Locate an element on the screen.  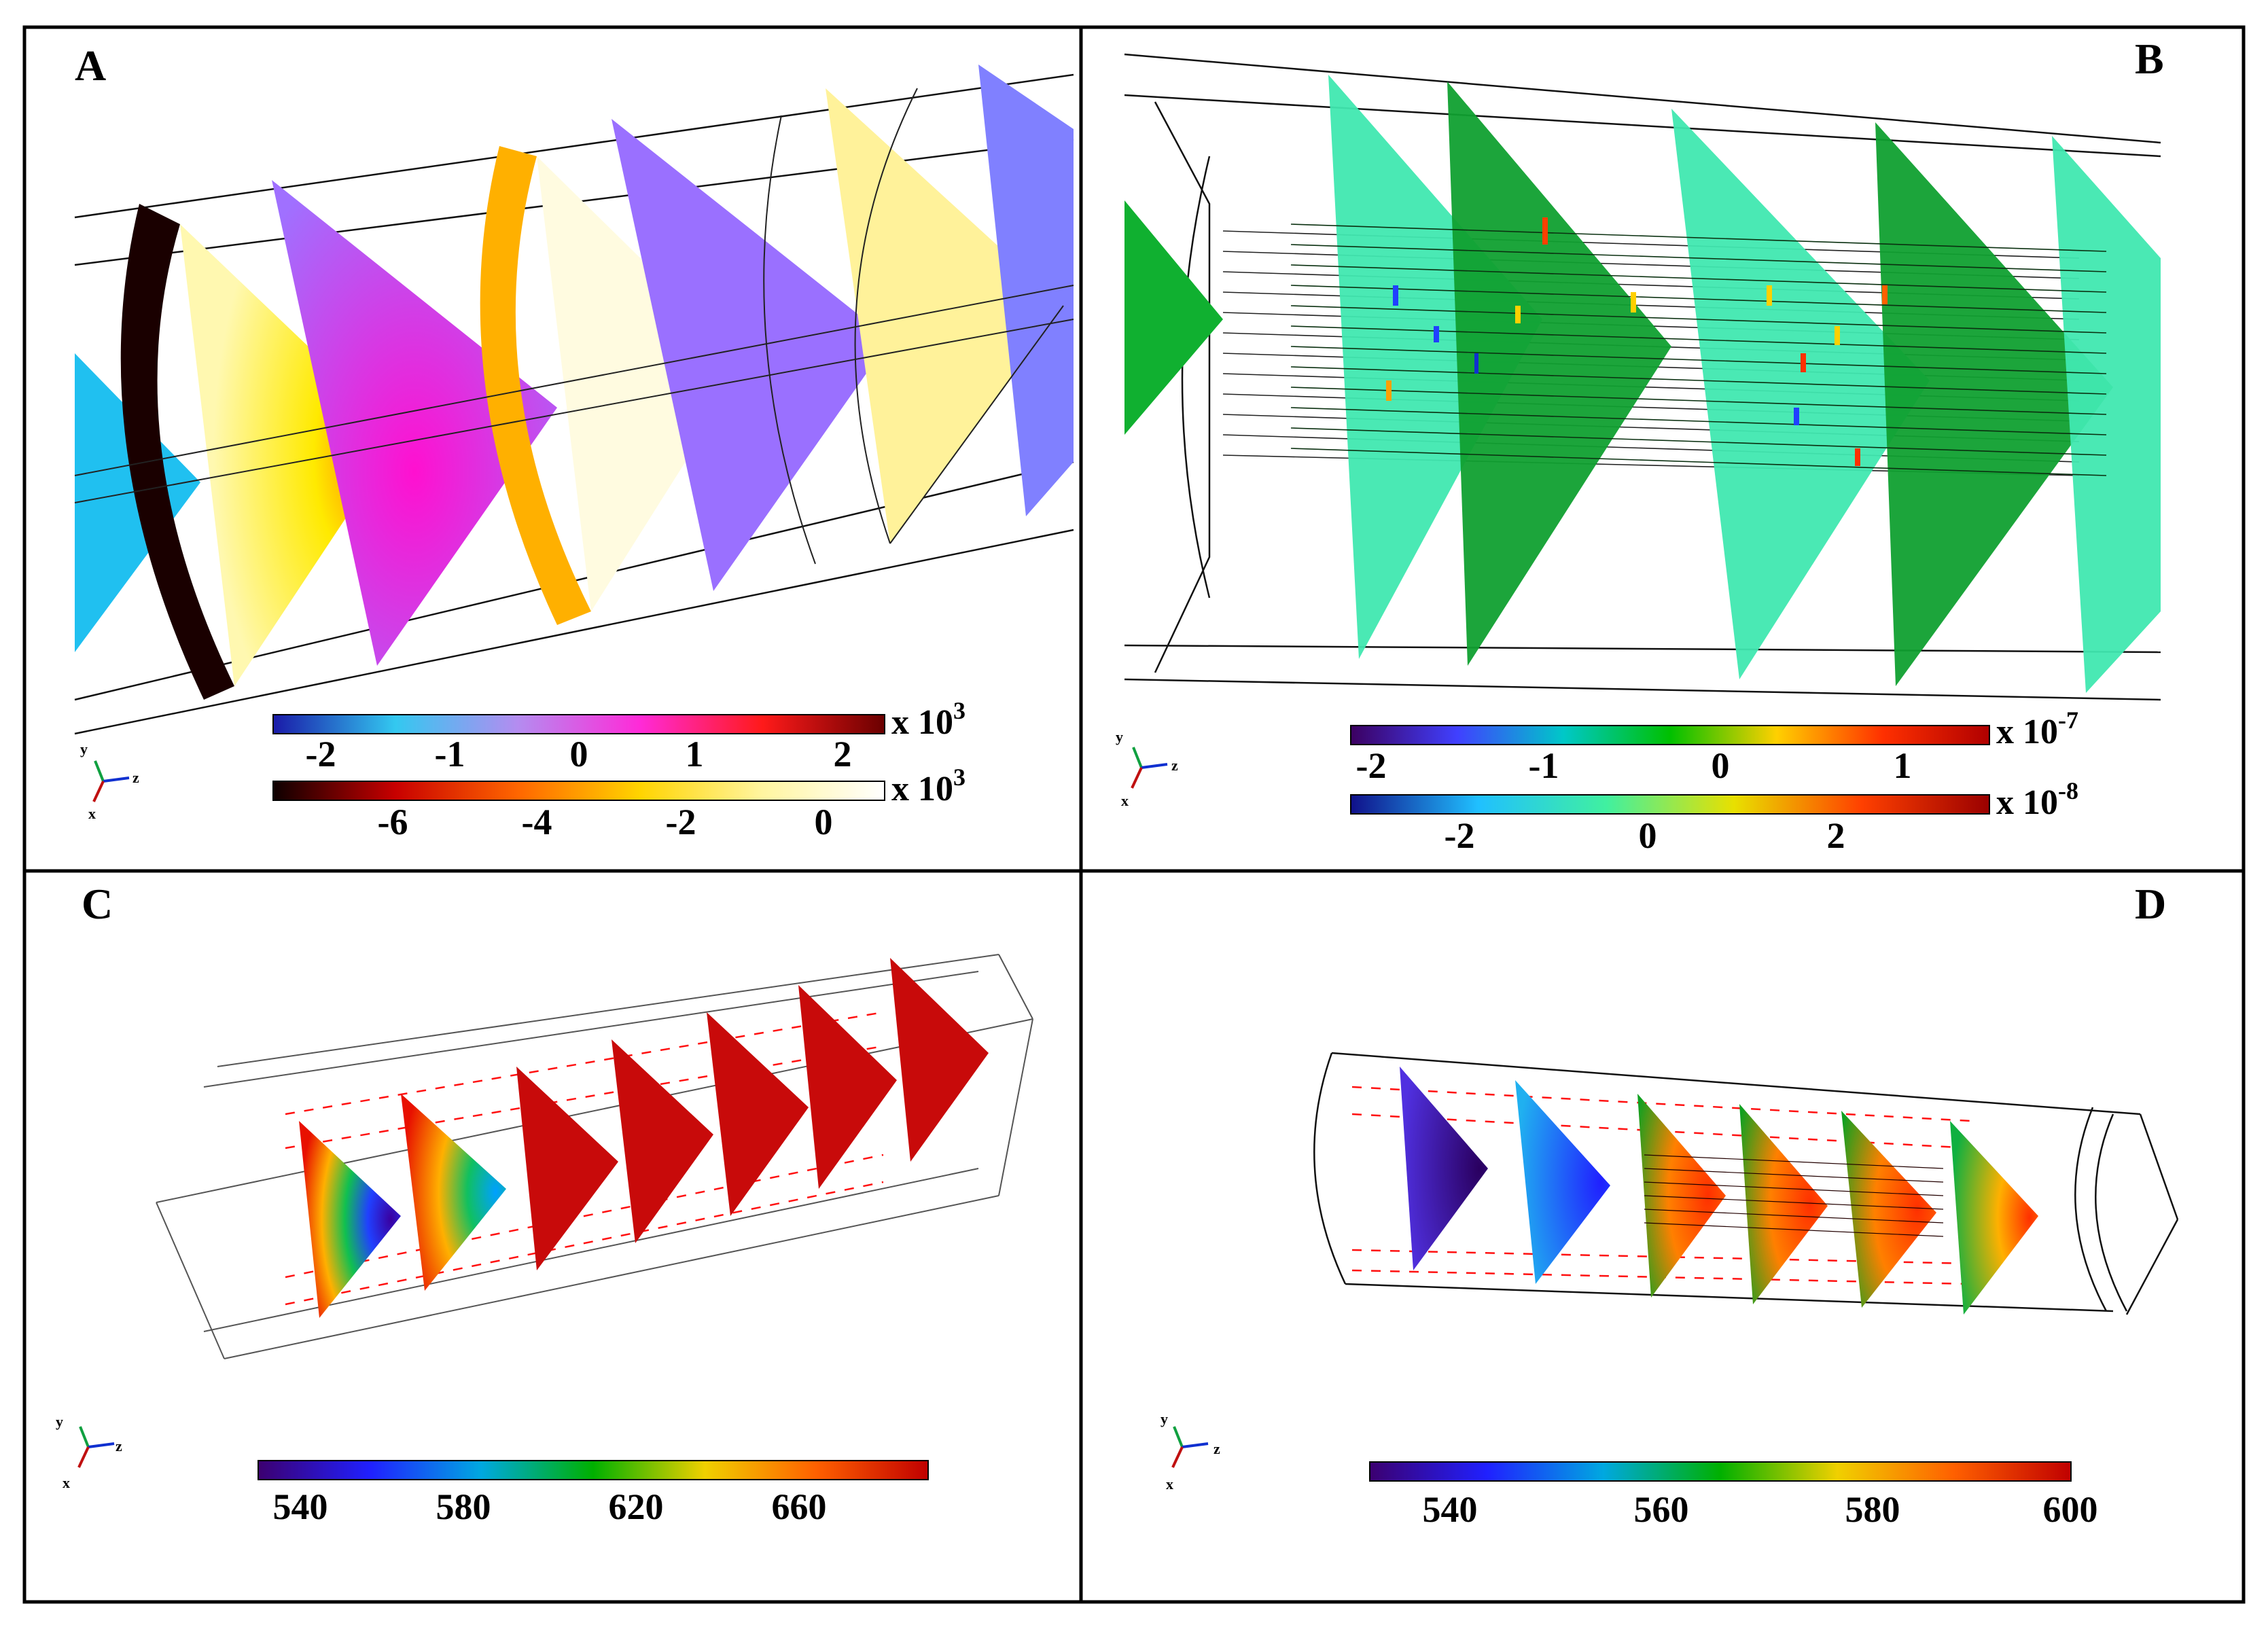
panel-b-colorbar-2-tick-0: -2 is located at coordinates (1460, 835).